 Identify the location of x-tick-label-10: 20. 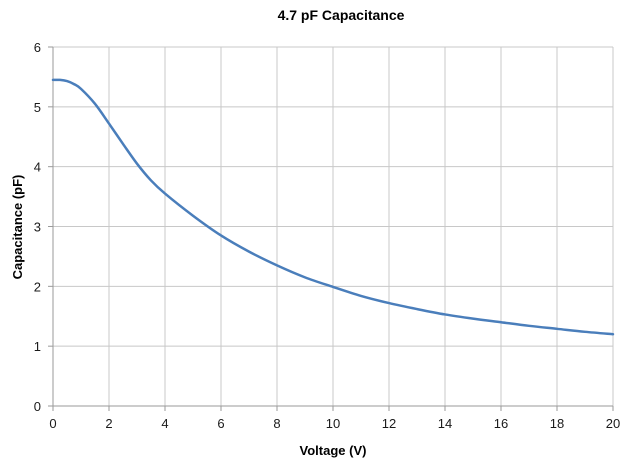
(613, 423).